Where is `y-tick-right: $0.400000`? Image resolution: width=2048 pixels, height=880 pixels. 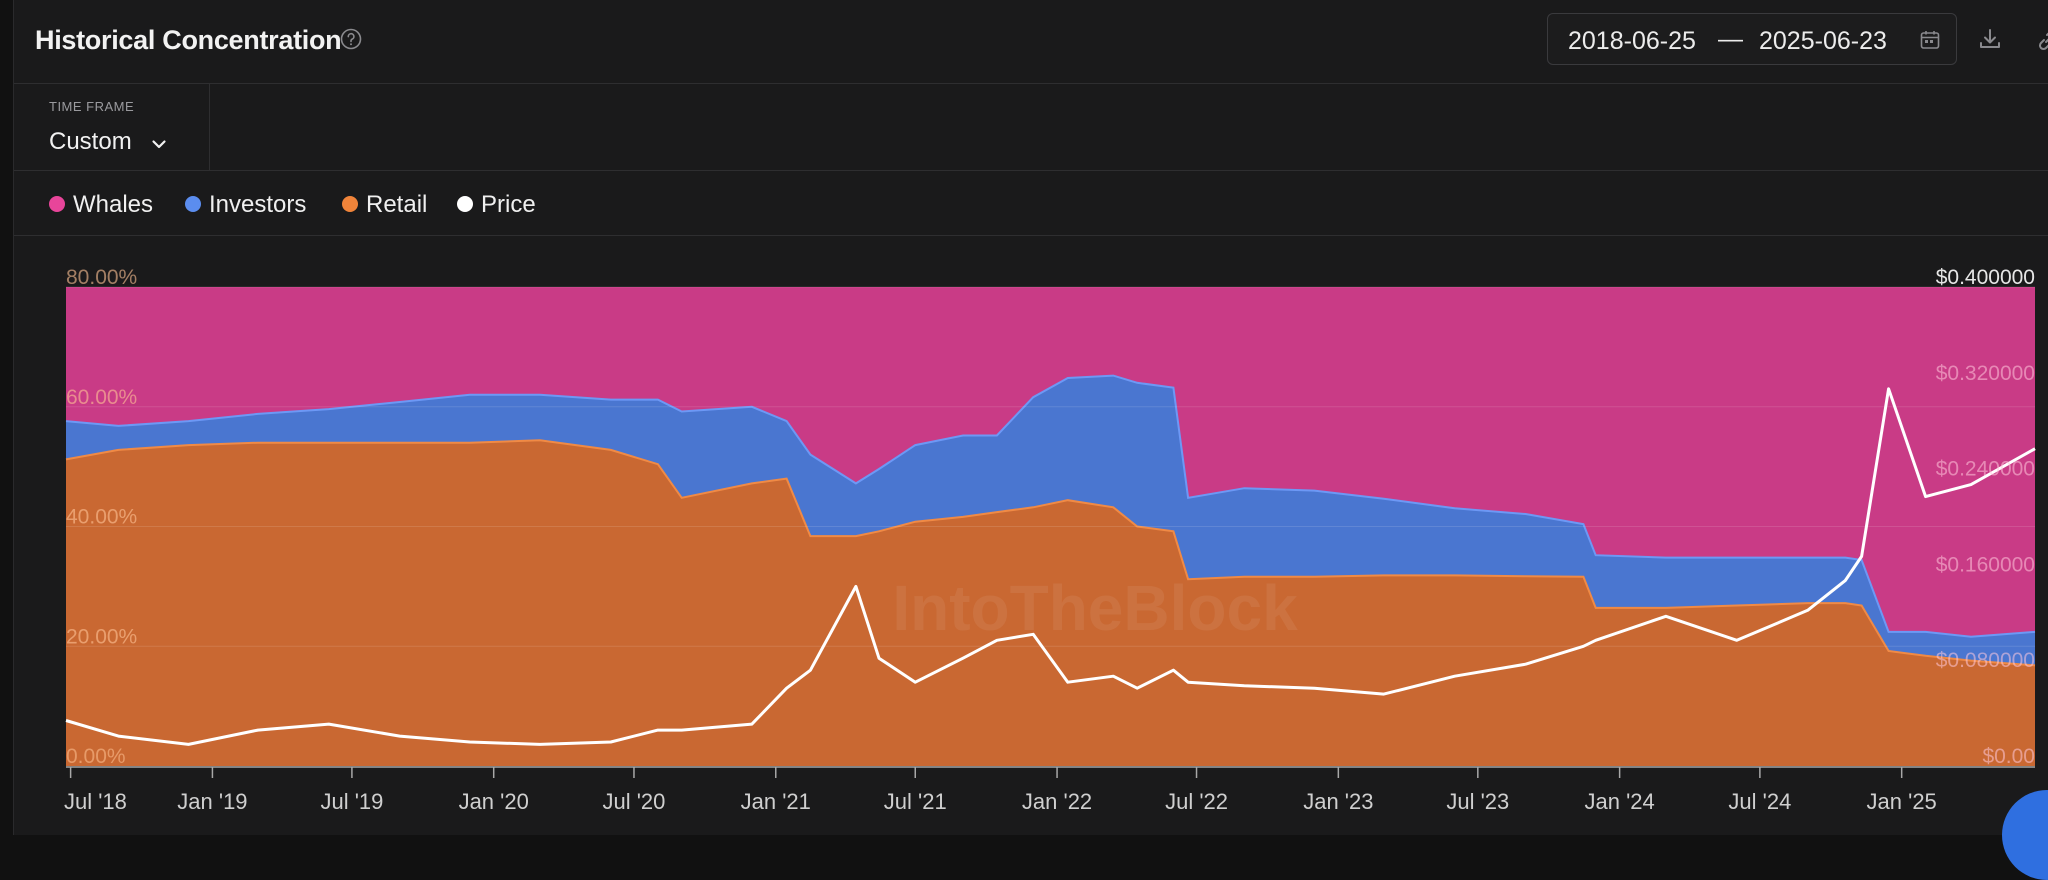 y-tick-right: $0.400000 is located at coordinates (1985, 277).